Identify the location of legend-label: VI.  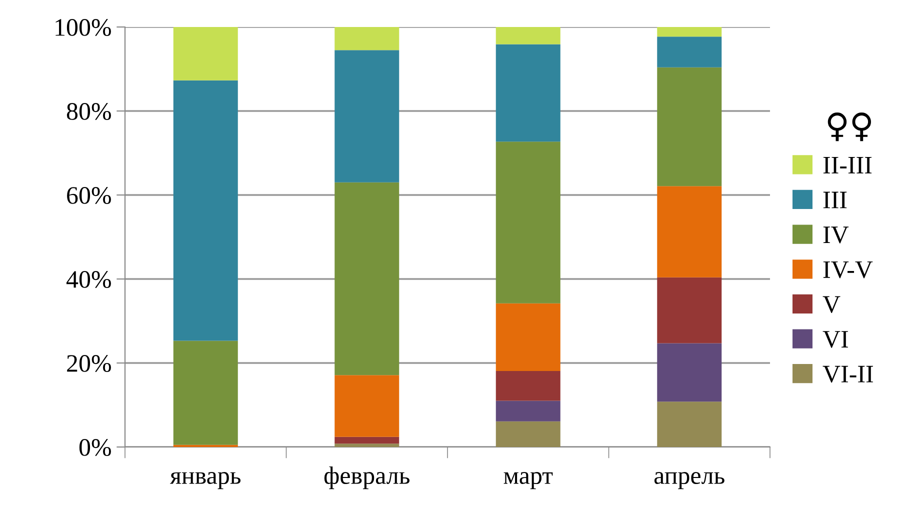
(835, 339).